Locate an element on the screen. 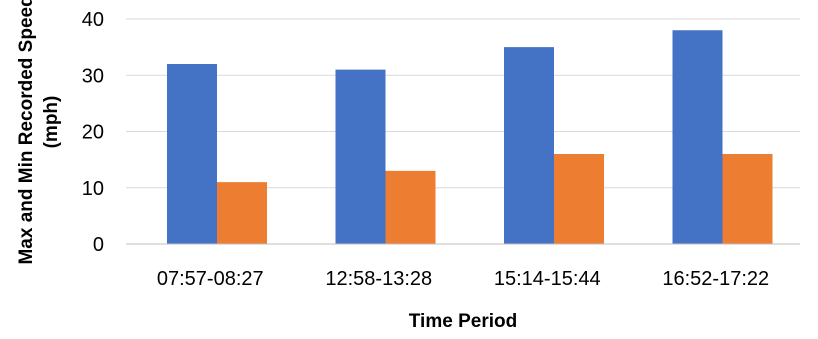 This screenshot has width=818, height=339. y-tick-label: 10 is located at coordinates (93, 189).